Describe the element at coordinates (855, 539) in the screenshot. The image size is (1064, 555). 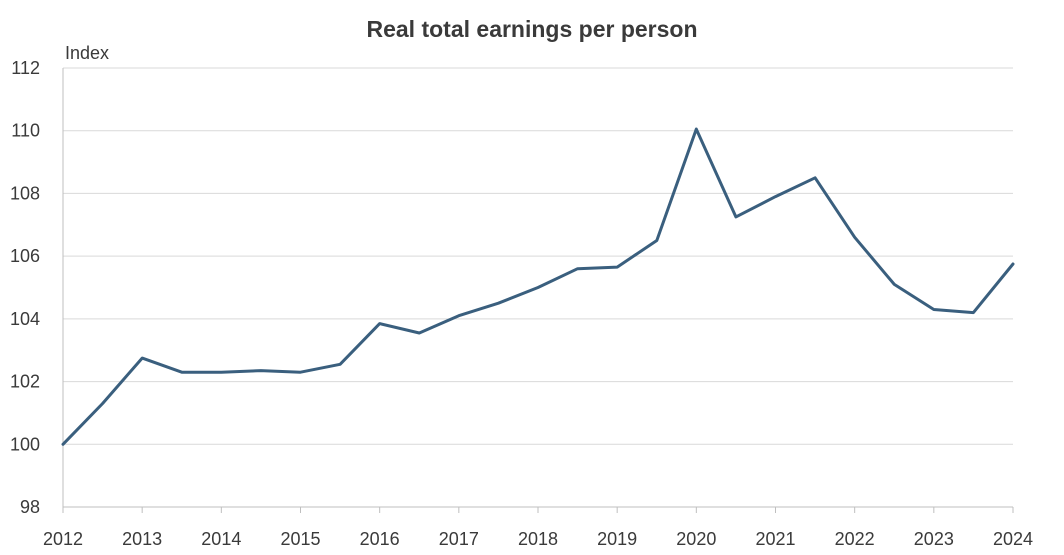
I see `x-tick-label: 2022` at that location.